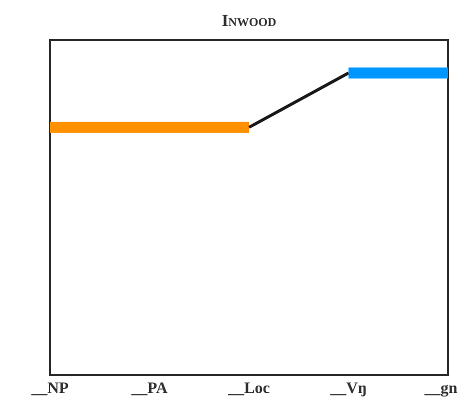  I want to click on x-tick-label: __NP, so click(49, 388).